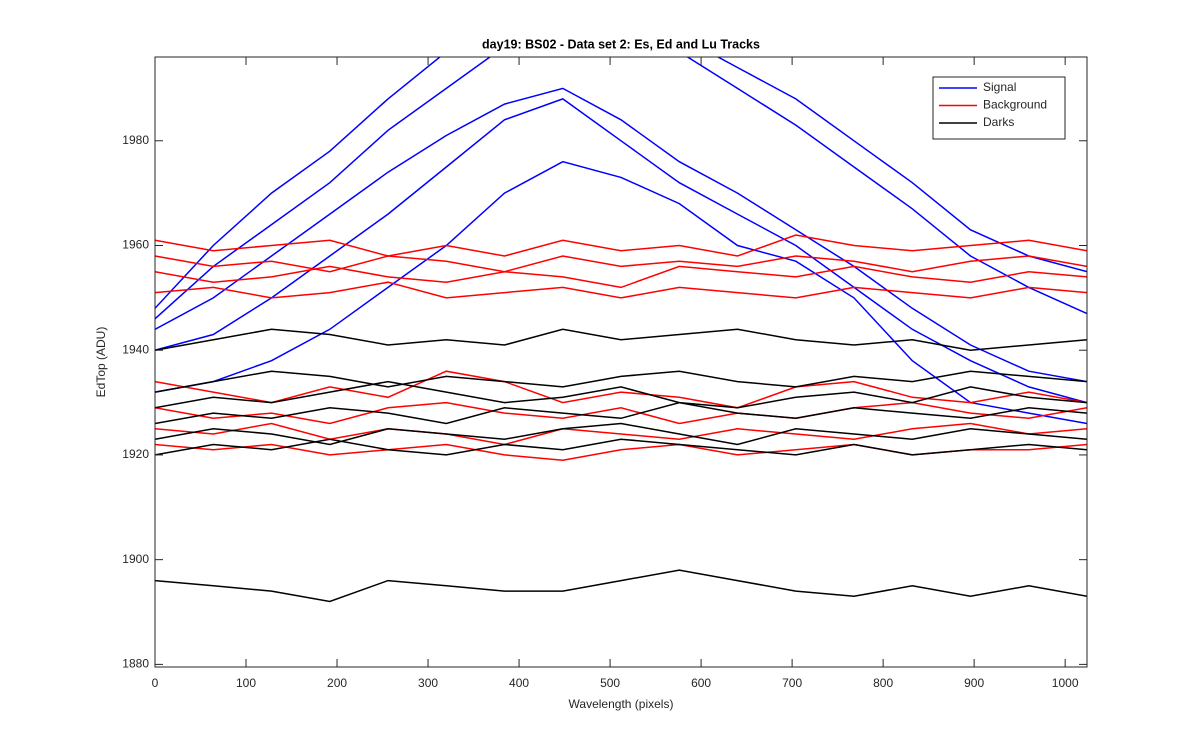  Describe the element at coordinates (883, 683) in the screenshot. I see `x-tick-label: 800` at that location.